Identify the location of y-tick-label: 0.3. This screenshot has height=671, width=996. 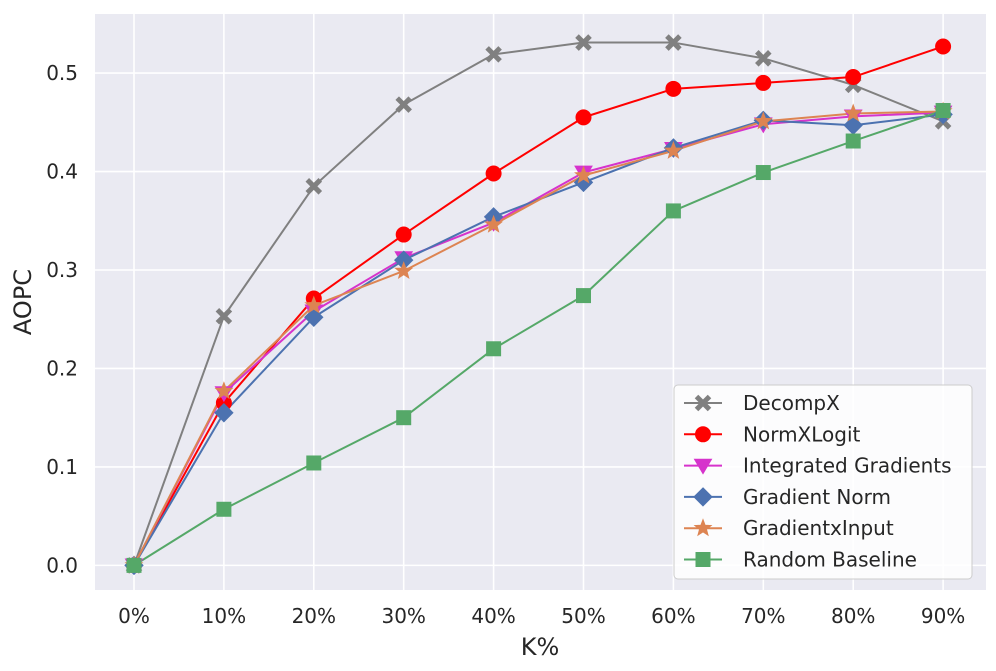
(62, 270).